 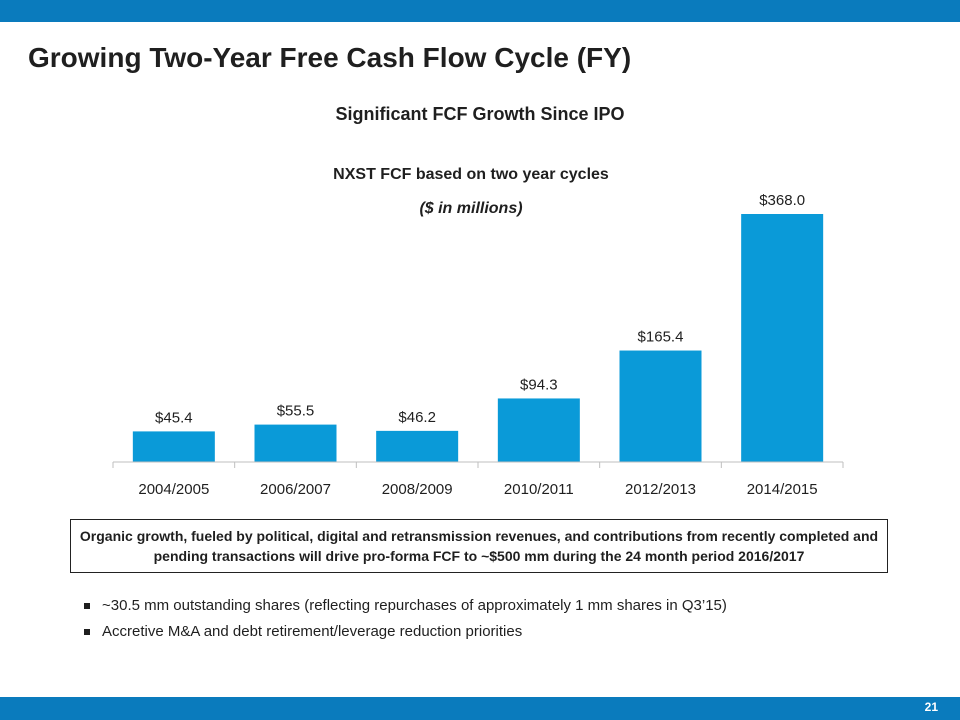 What do you see at coordinates (661, 337) in the screenshot?
I see `data-label: $165.4` at bounding box center [661, 337].